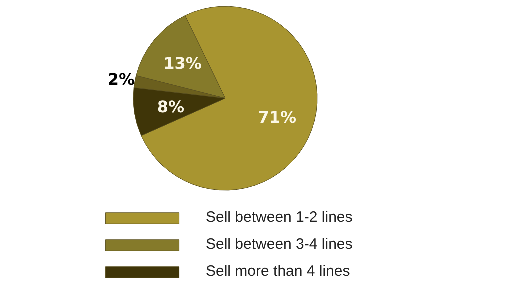 The height and width of the screenshot is (288, 512). I want to click on data-label: 13%, so click(183, 64).